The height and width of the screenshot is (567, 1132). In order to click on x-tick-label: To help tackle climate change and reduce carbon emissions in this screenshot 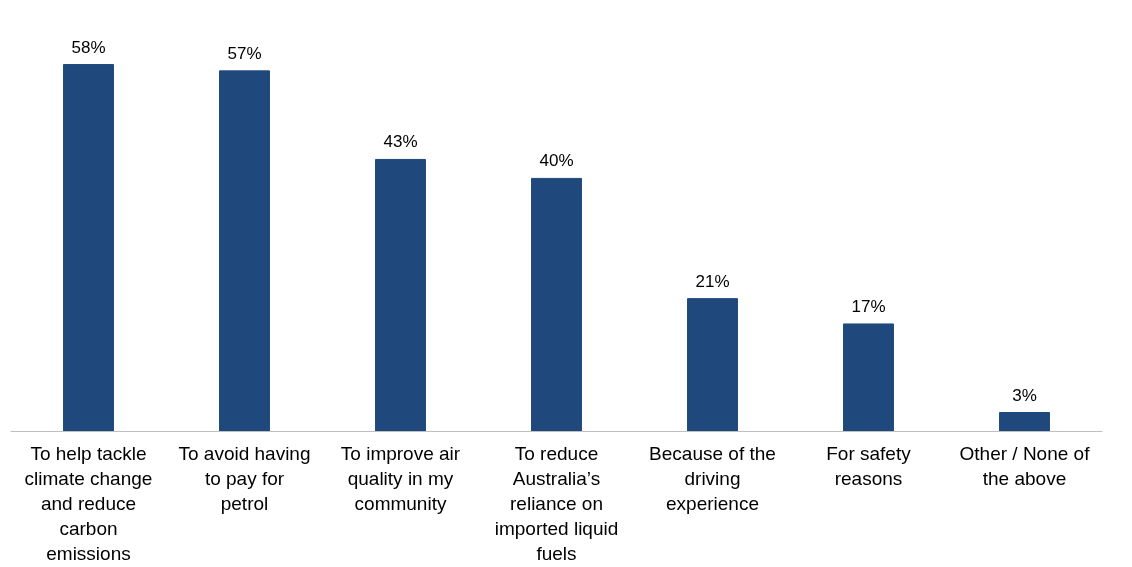, I will do `click(88, 503)`.